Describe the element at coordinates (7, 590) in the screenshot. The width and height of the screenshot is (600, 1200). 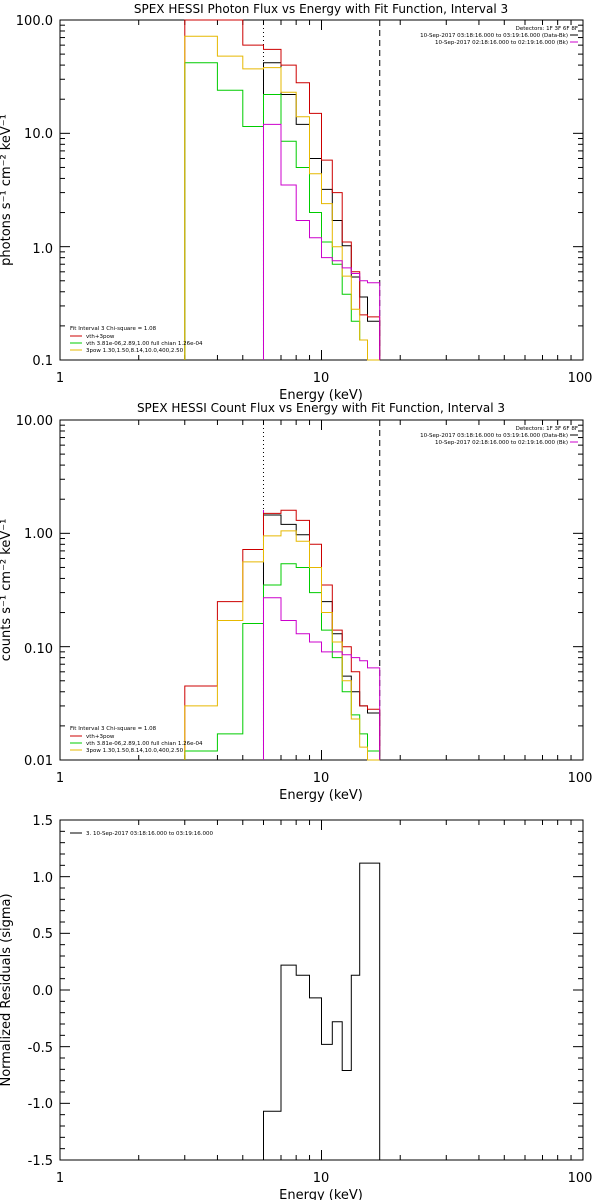
I see `panel2-y-axis-label: counts s⁻¹ cm⁻² keV⁻¹` at that location.